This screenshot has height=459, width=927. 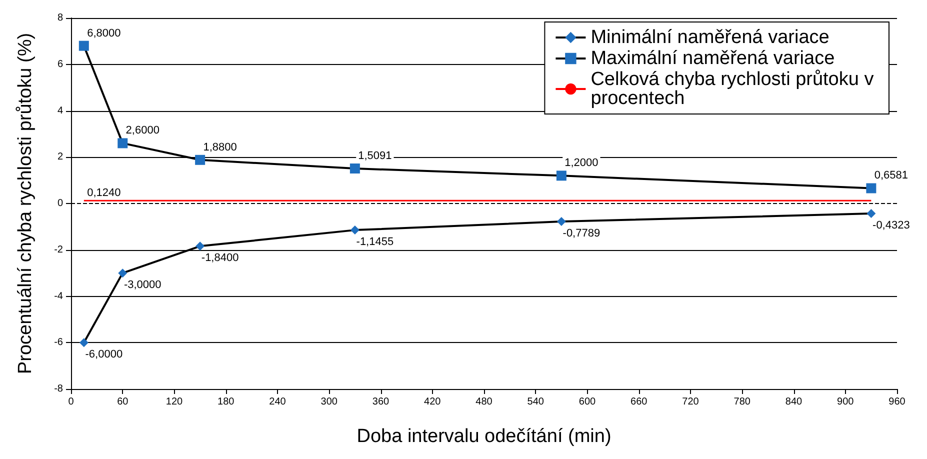 I want to click on data-label: -1,1455, so click(x=375, y=242).